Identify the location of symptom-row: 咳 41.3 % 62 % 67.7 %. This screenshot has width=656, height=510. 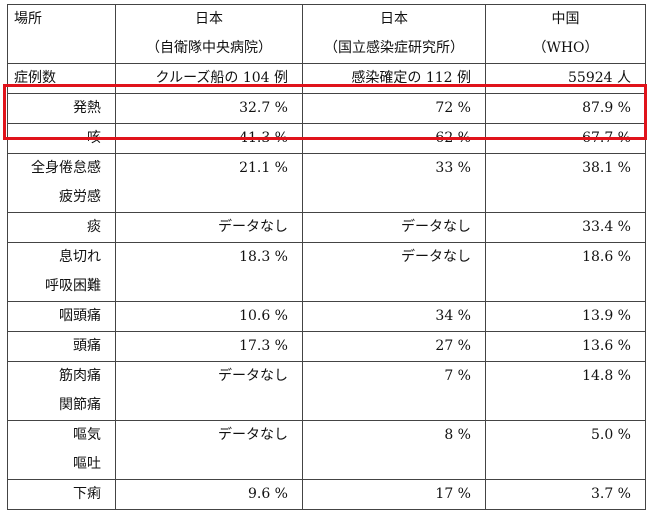
(326, 138).